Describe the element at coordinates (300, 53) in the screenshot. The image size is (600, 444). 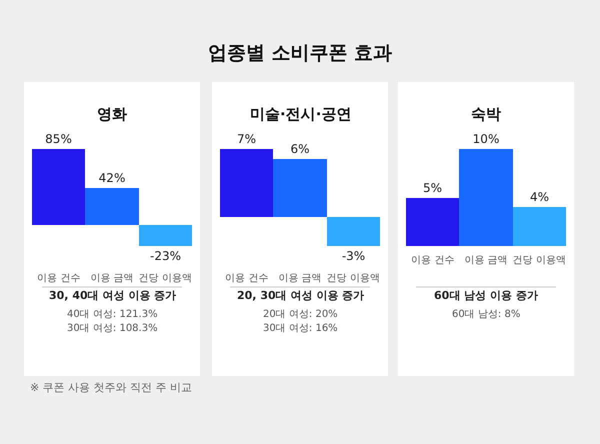
I see `text: 업종별 소비쿠폰 효과` at that location.